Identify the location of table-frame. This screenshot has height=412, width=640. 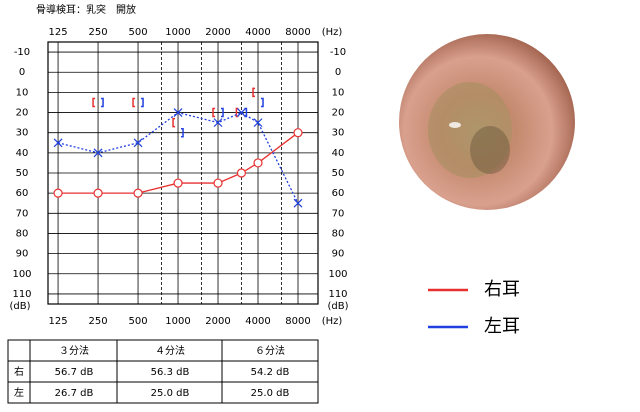
(163, 371).